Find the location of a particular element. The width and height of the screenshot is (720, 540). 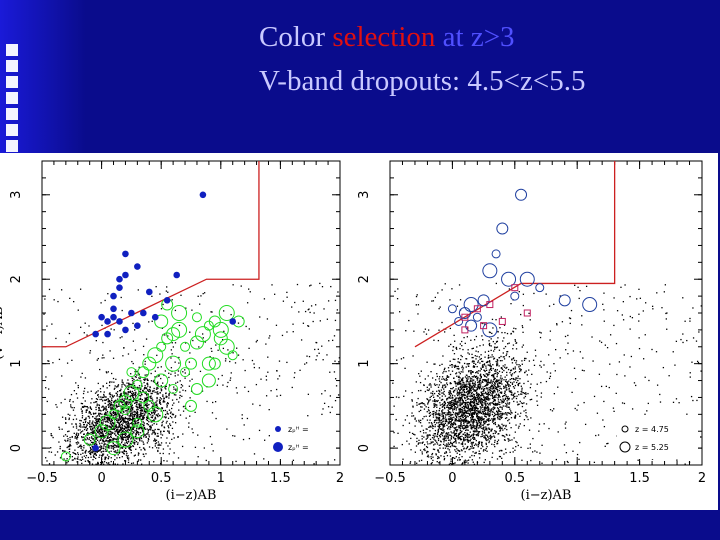

y-axis-label: (V−i)AB is located at coordinates (3, 333).